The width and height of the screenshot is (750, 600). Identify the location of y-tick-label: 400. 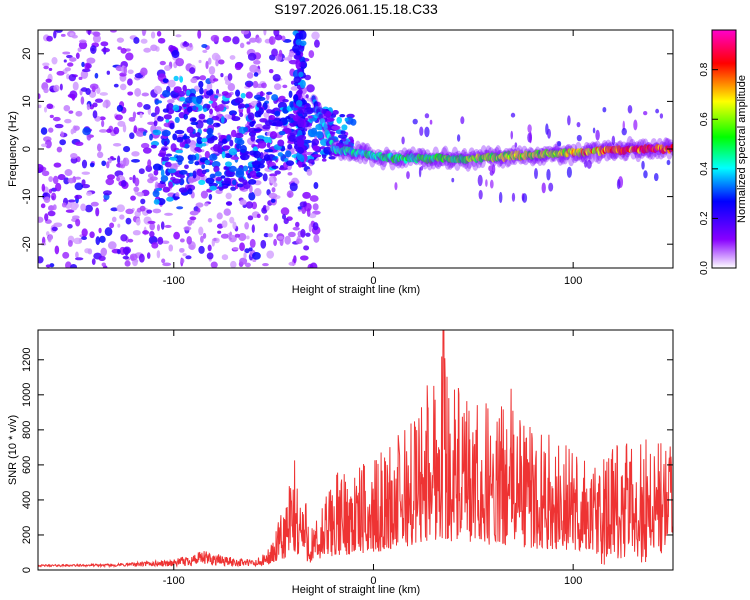
(27, 500).